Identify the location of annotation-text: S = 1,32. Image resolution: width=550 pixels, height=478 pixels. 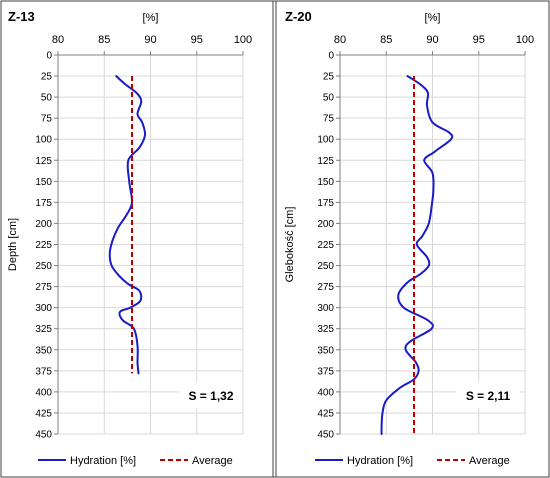
(210, 396).